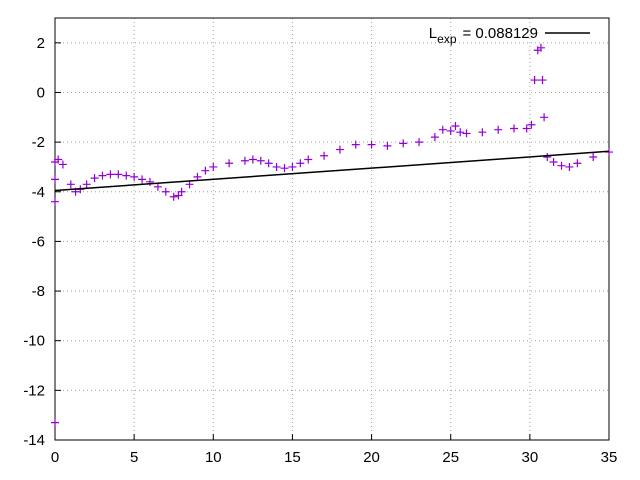 The width and height of the screenshot is (640, 480). I want to click on y-tick-label: -6, so click(38, 241).